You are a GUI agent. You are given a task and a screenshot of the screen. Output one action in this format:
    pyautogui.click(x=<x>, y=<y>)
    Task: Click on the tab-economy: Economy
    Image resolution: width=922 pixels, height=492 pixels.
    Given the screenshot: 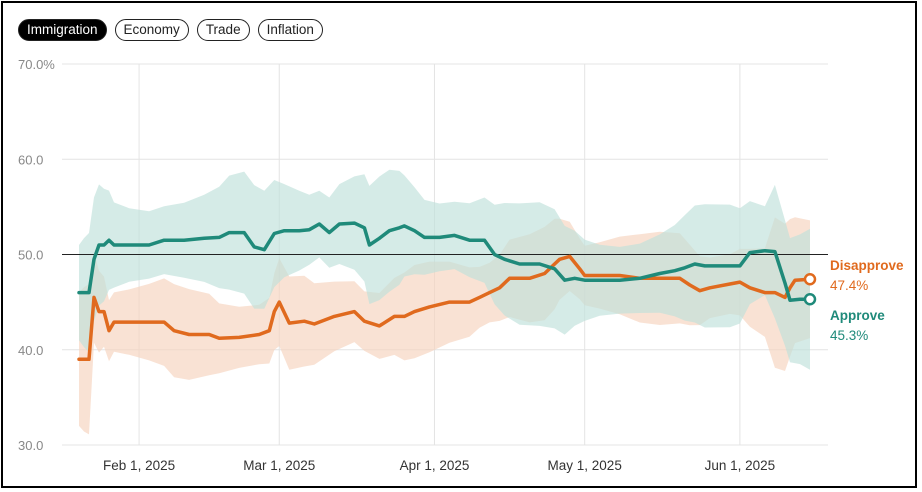 What is the action you would take?
    pyautogui.click(x=151, y=30)
    